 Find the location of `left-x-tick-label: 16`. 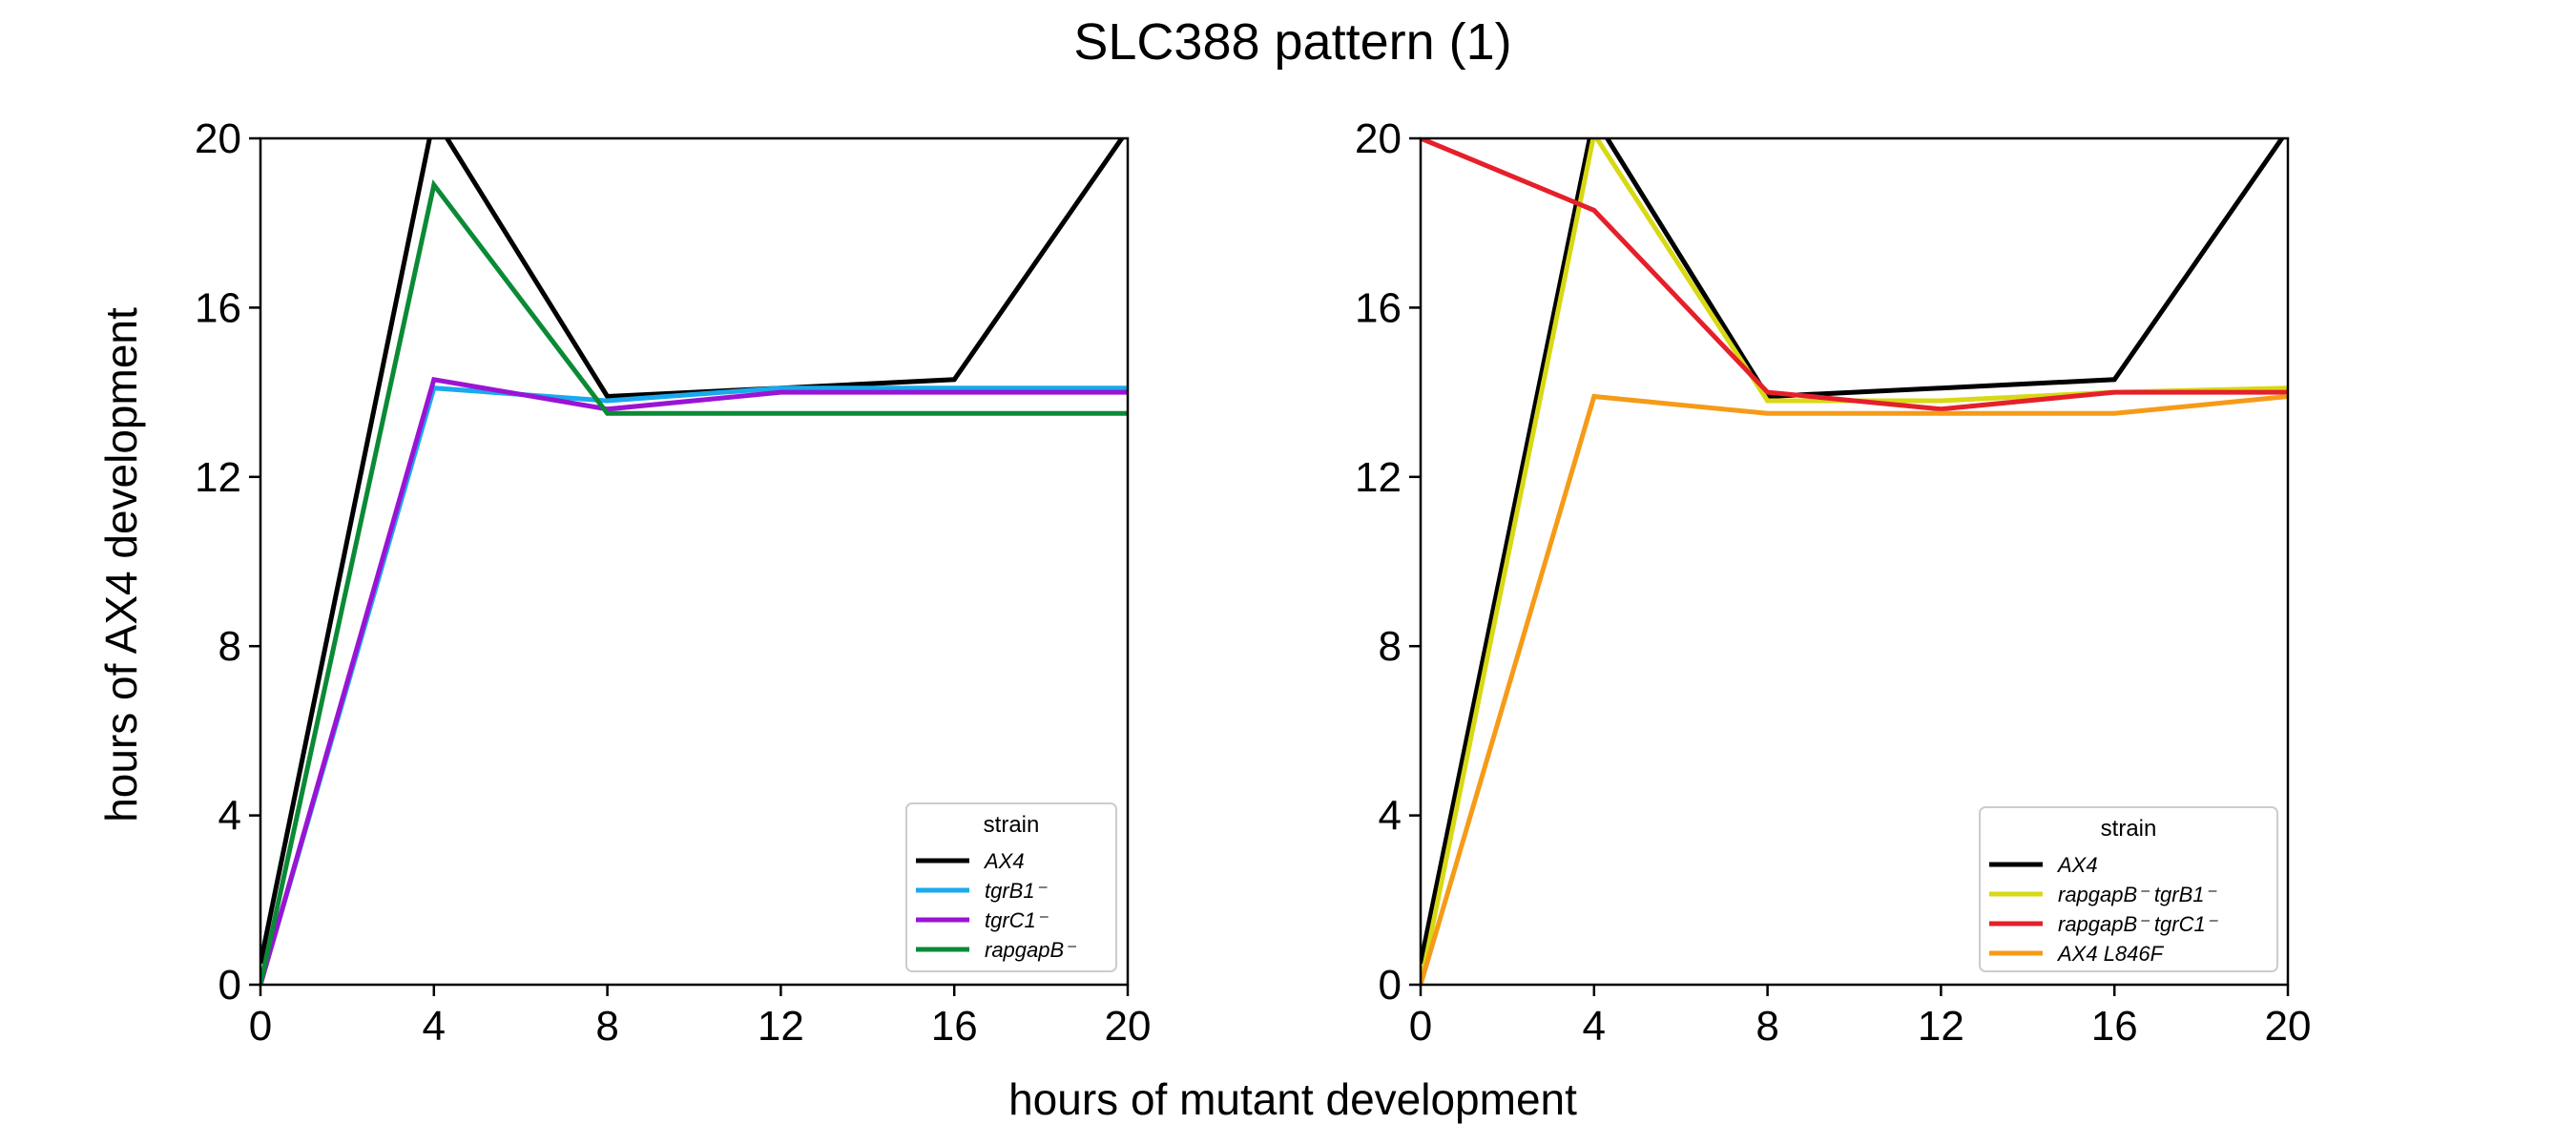

left-x-tick-label: 16 is located at coordinates (954, 1026).